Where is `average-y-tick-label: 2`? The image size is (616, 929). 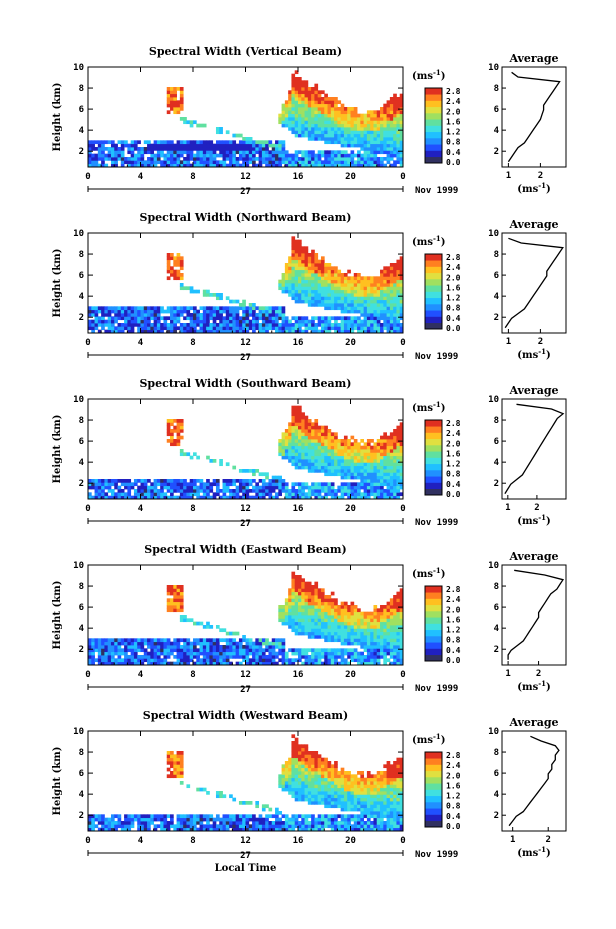
average-y-tick-label: 2 is located at coordinates (496, 650).